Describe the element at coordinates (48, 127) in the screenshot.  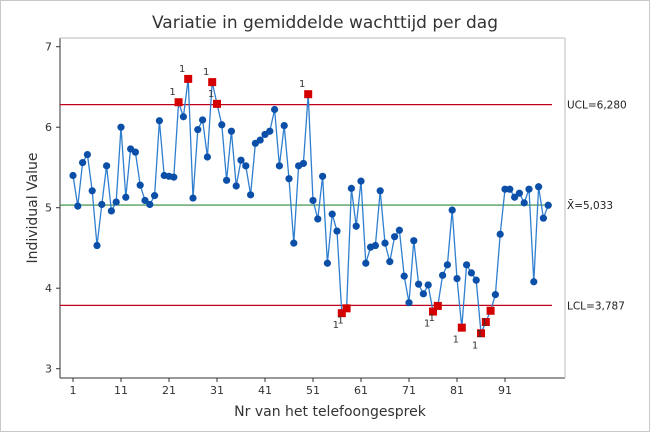
I see `y-tick-label: 6` at that location.